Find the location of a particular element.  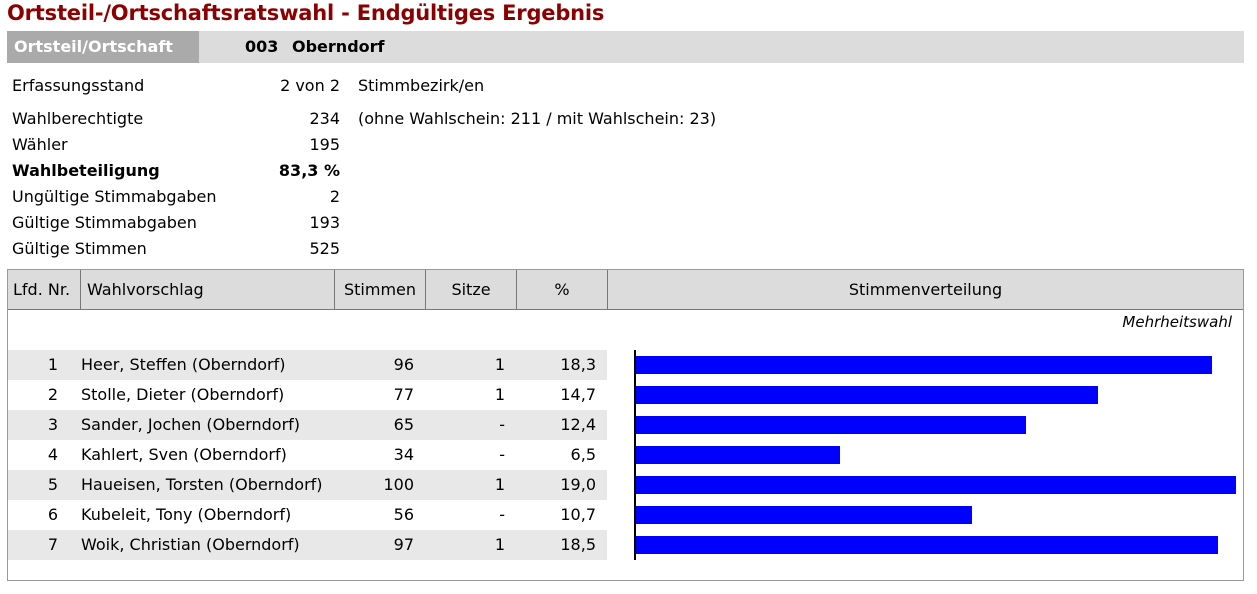

row-nr: 4 is located at coordinates (52, 454).